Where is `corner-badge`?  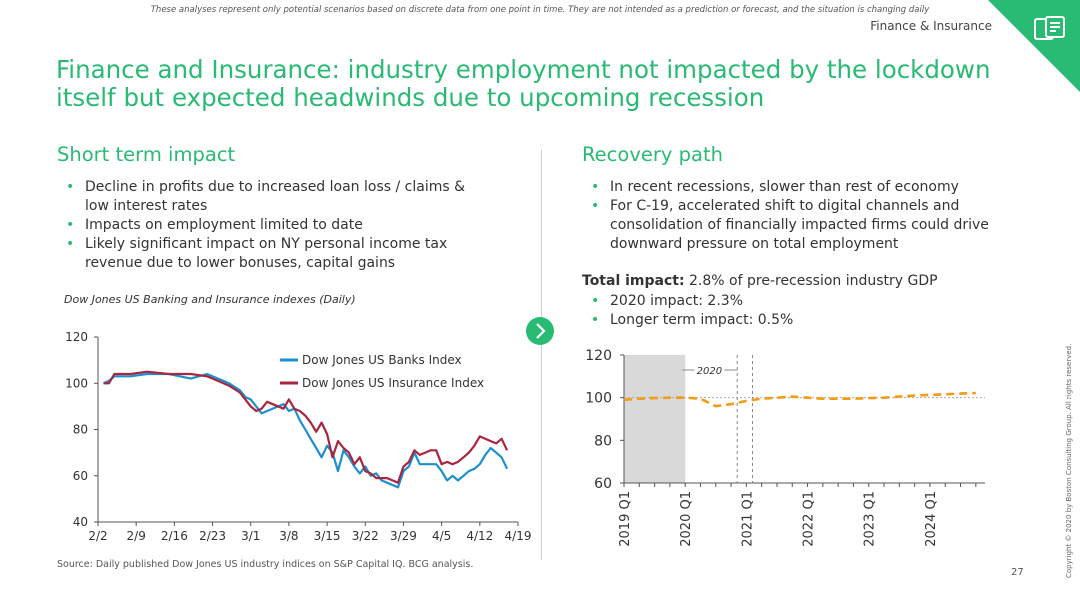
corner-badge is located at coordinates (1034, 46).